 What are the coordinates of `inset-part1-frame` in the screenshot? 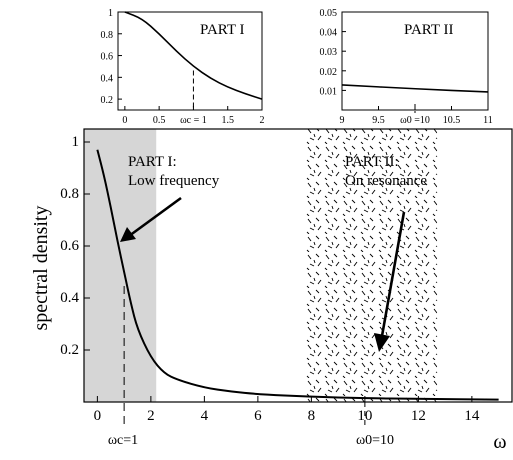 It's located at (190, 61).